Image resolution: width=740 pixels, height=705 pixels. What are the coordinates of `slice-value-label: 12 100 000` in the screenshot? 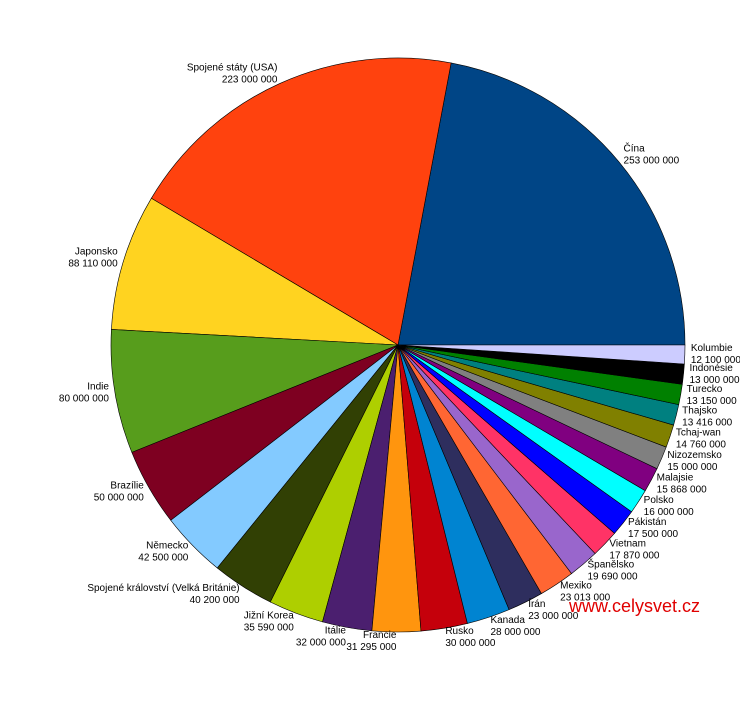 It's located at (715, 360).